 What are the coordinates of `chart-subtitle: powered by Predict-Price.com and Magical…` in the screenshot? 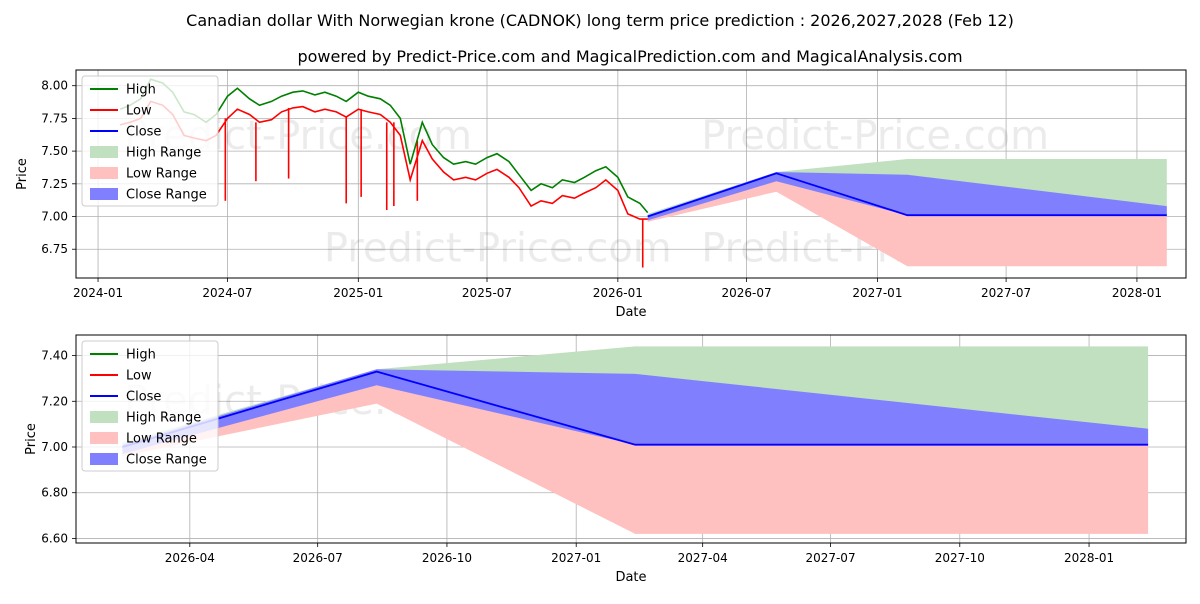 It's located at (629, 56).